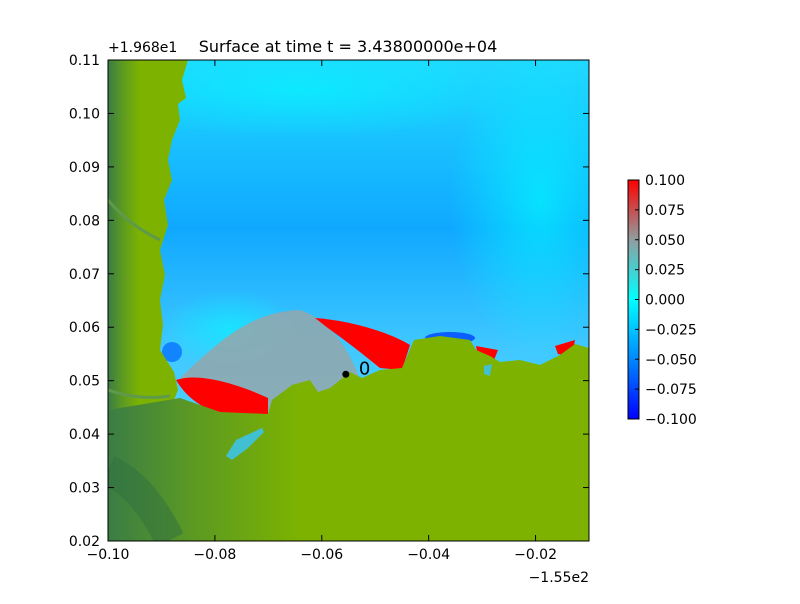 The width and height of the screenshot is (800, 604). Describe the element at coordinates (84, 542) in the screenshot. I see `y-tick-label: 0.02` at that location.